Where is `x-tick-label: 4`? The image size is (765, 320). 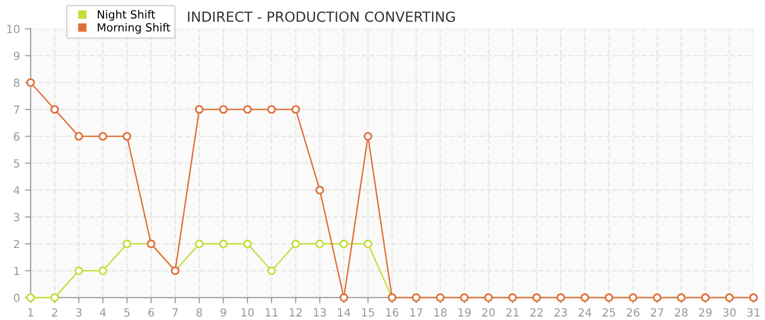
x-tick-label: 4 is located at coordinates (103, 312).